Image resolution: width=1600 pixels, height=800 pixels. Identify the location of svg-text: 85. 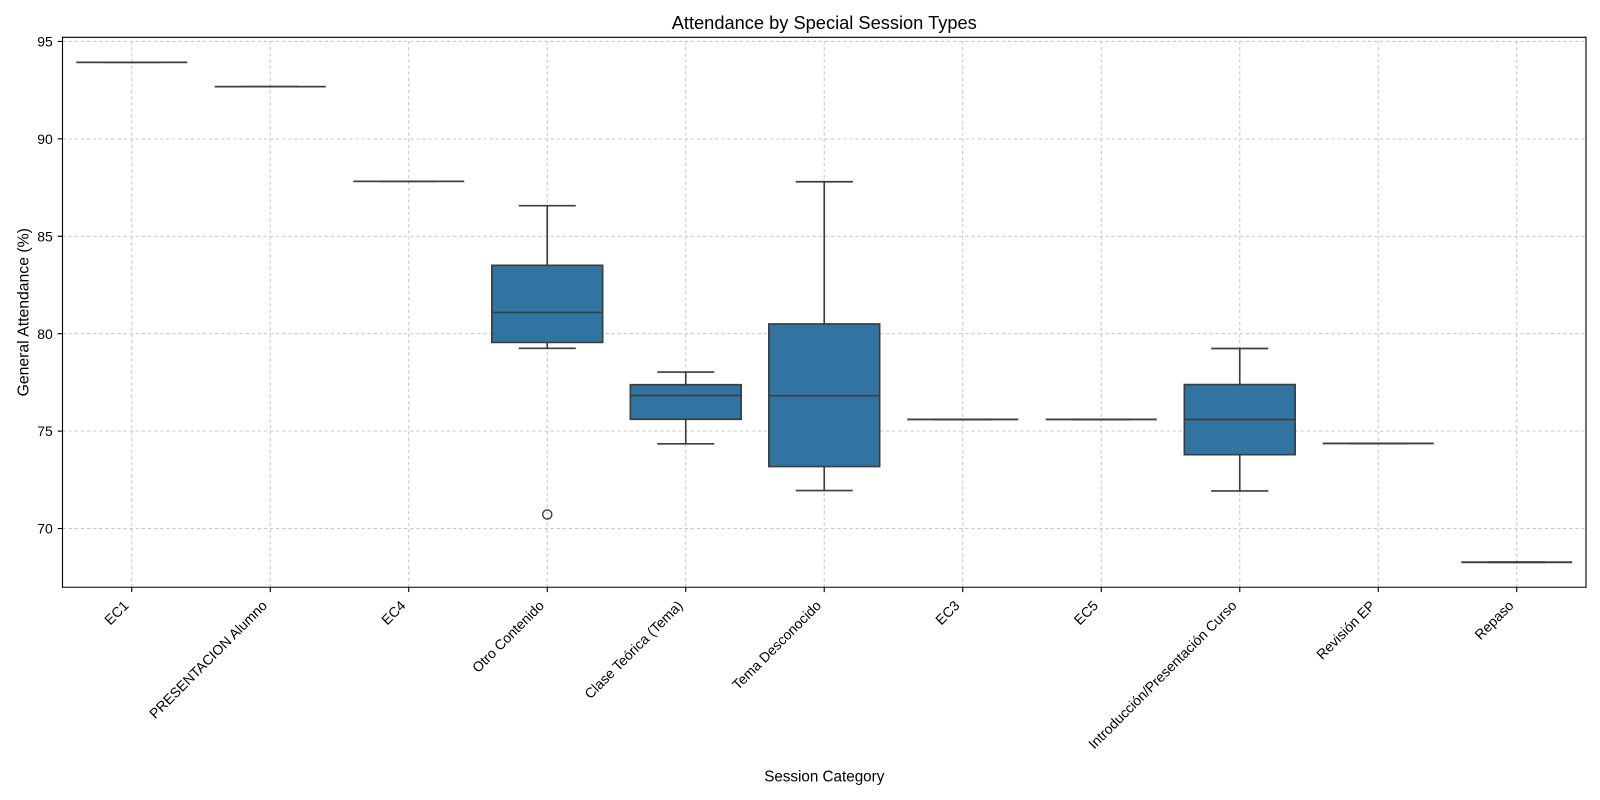
(45, 236).